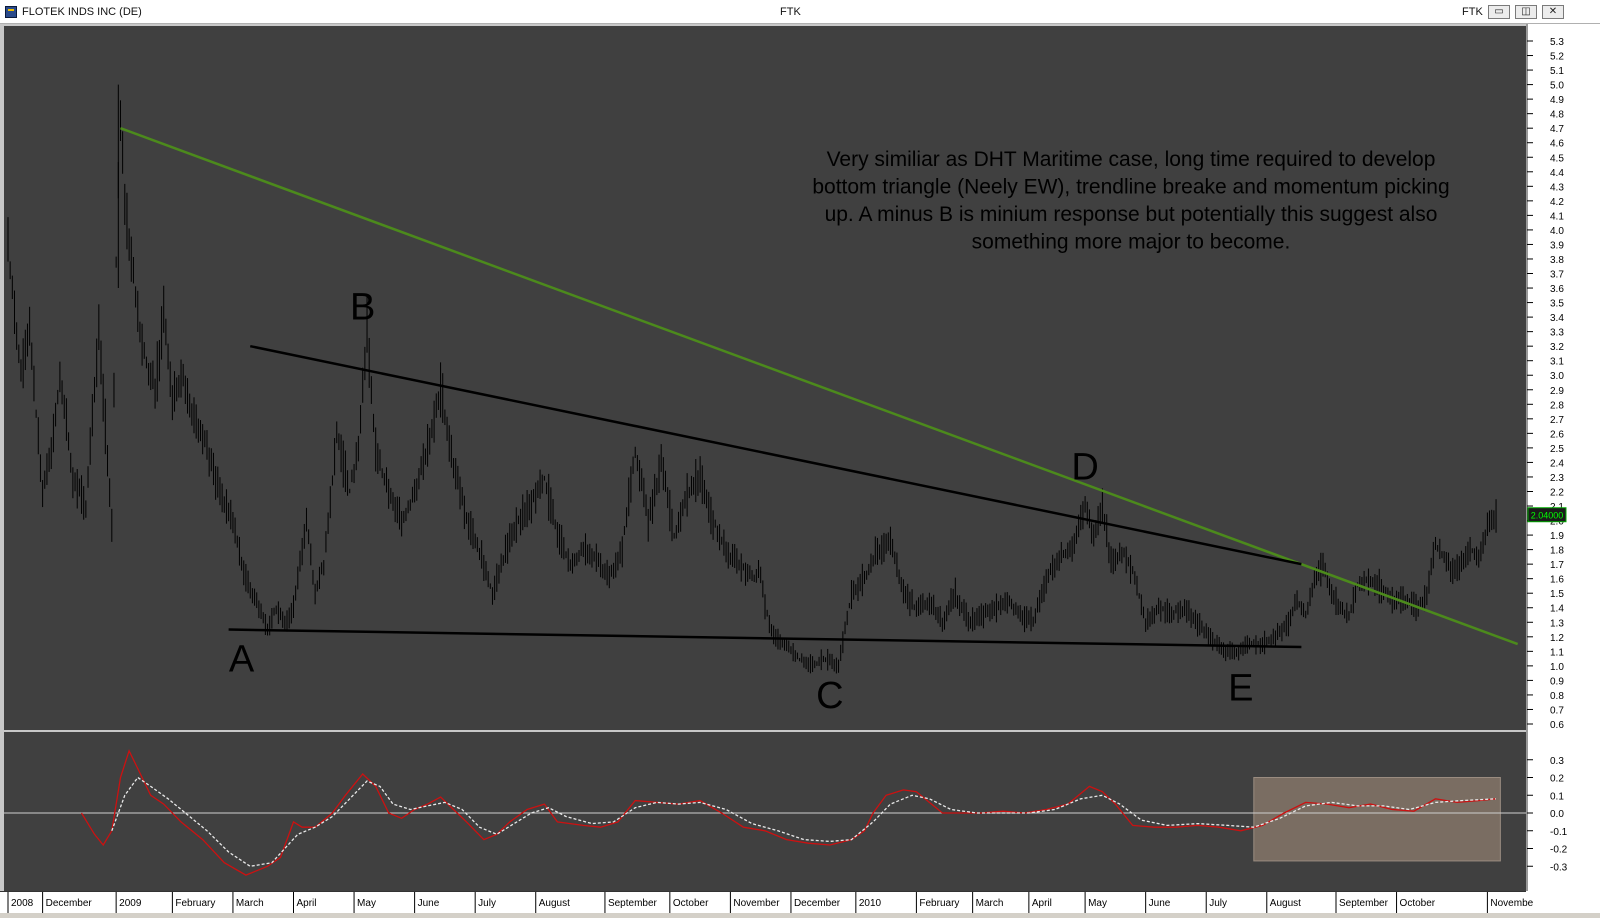  Describe the element at coordinates (1499, 12) in the screenshot. I see `minimize-button: ▭` at that location.